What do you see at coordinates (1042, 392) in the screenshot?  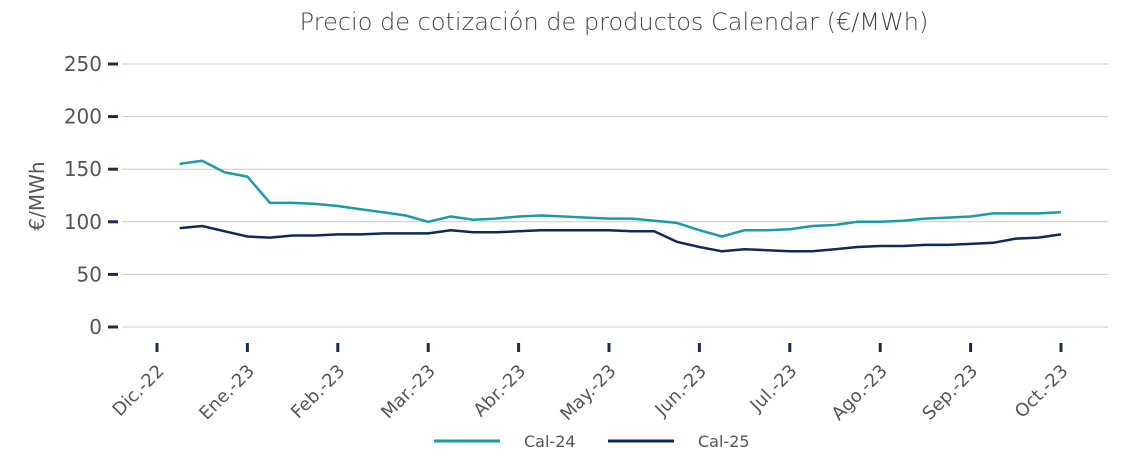 I see `x-tick-label: Oct.-23` at bounding box center [1042, 392].